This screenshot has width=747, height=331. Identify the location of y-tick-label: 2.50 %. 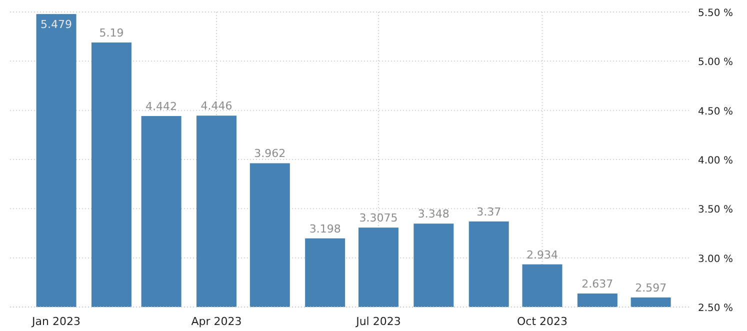
(715, 308).